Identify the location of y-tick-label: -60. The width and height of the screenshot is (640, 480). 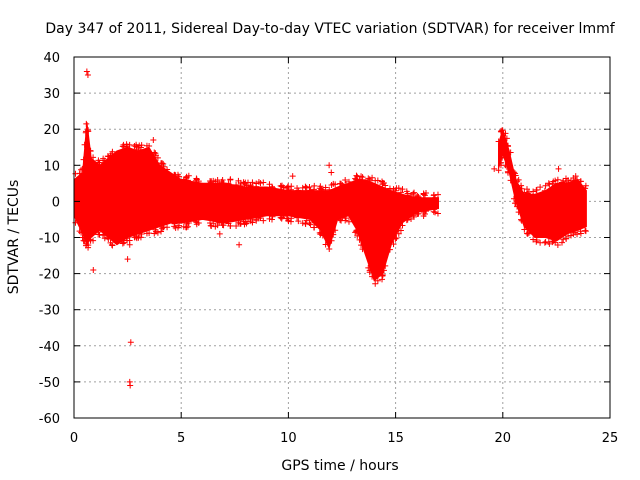
(49, 419).